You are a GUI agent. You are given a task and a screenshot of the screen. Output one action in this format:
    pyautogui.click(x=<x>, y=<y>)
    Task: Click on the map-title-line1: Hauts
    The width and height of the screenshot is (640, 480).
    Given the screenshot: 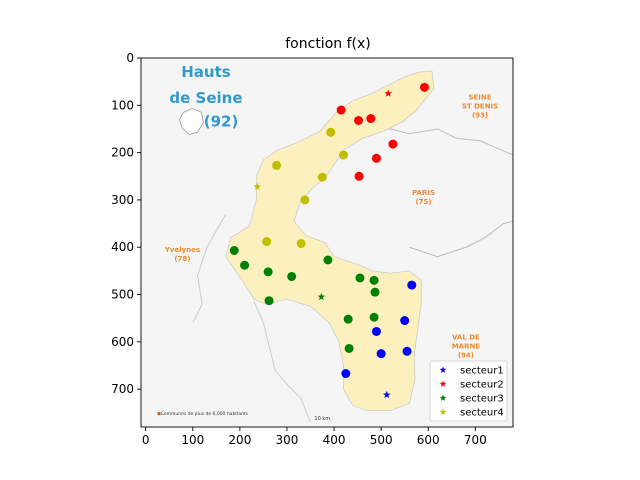 What is the action you would take?
    pyautogui.click(x=206, y=72)
    